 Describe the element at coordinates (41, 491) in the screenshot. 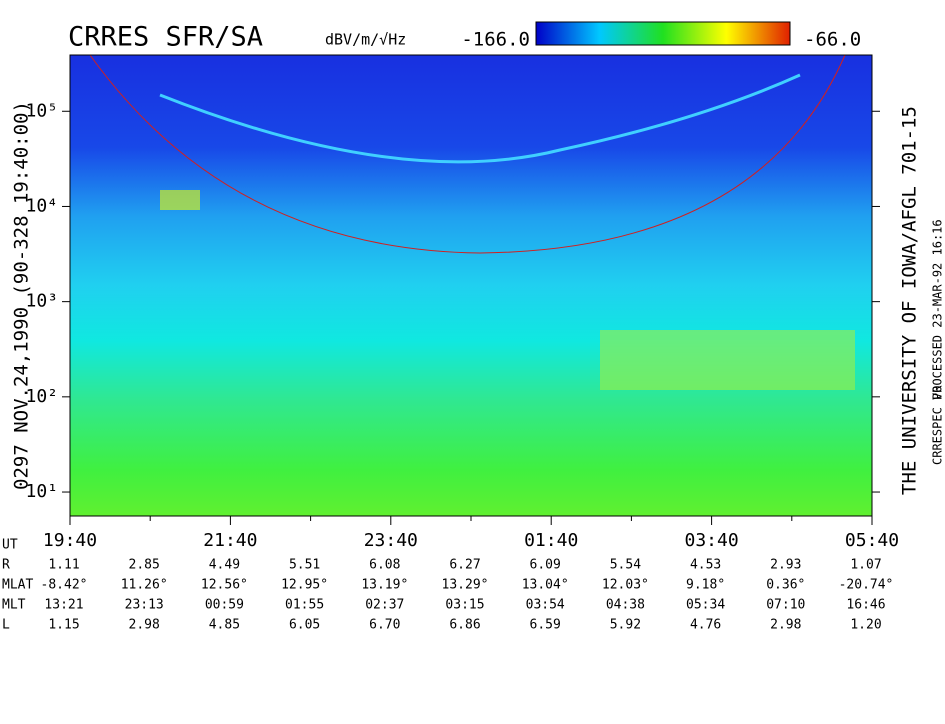

I see `y-tick-label: 10¹` at that location.